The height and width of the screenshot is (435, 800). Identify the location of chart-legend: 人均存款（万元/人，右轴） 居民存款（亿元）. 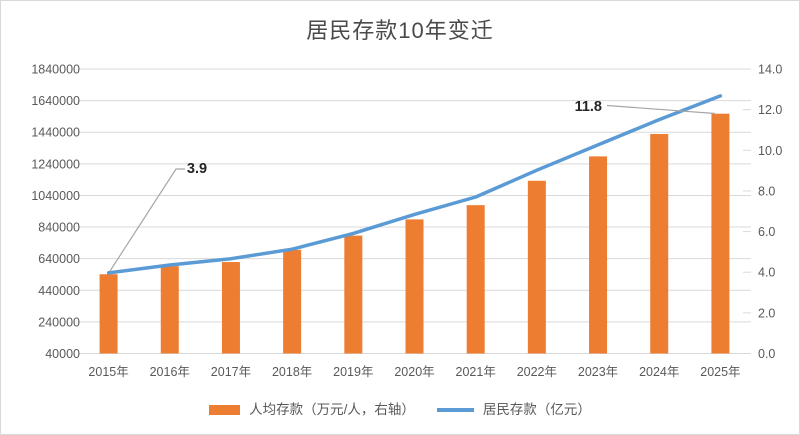
(400, 410).